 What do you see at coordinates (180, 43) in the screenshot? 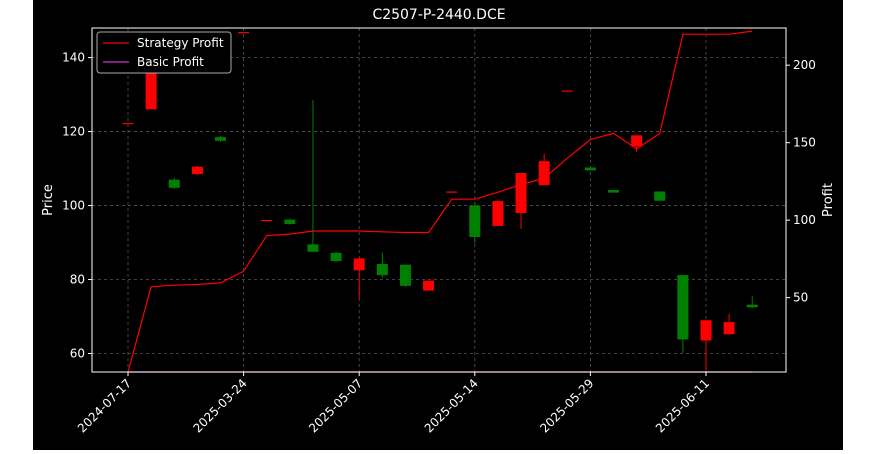
I see `legend-strategy-label: Strategy Profit` at bounding box center [180, 43].